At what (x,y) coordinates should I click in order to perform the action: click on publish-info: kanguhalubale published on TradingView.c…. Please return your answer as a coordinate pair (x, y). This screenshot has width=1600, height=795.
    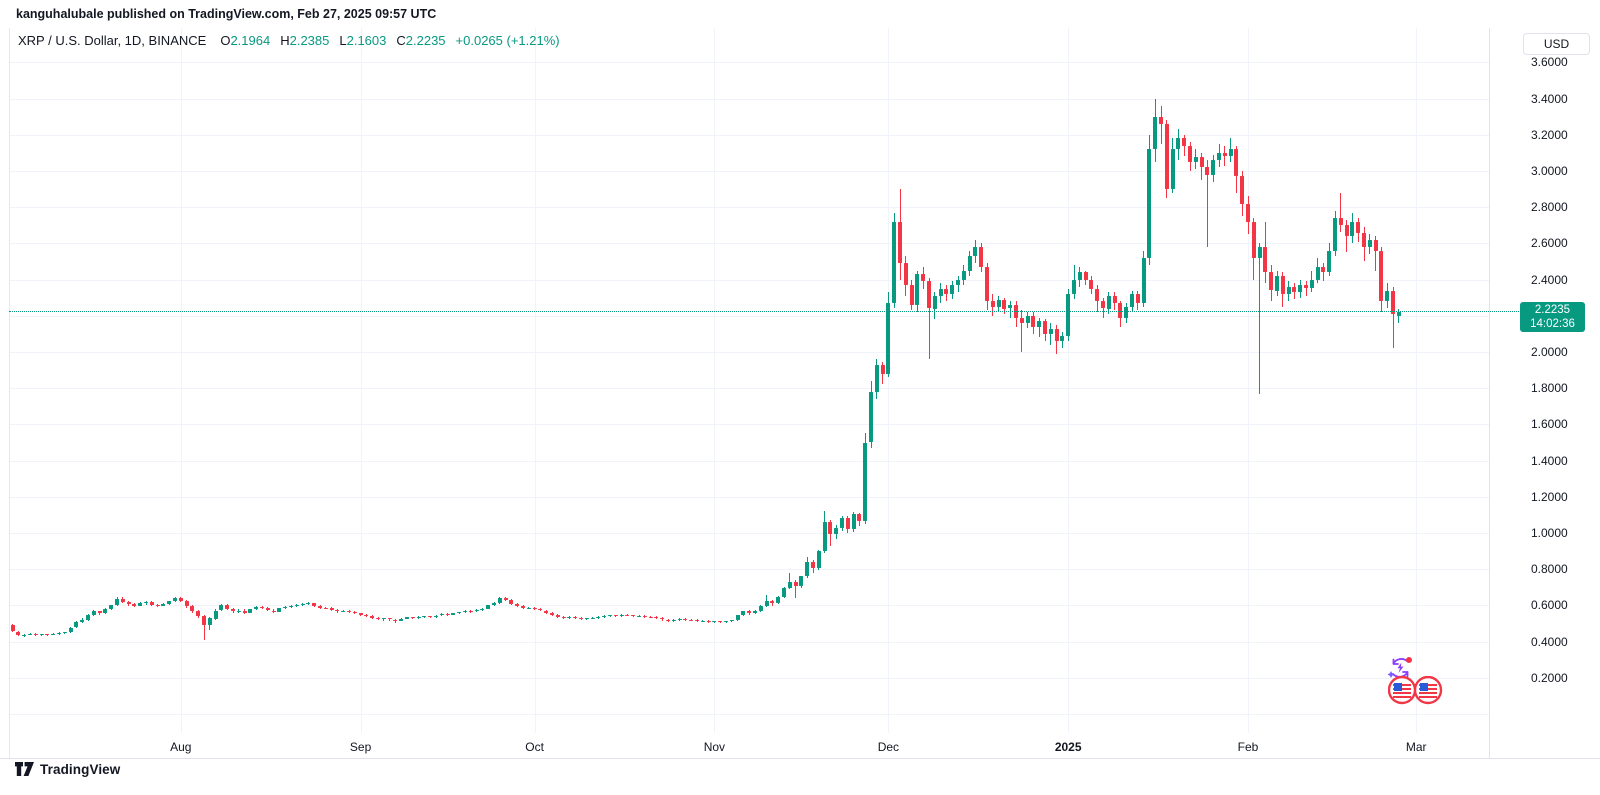
    Looking at the image, I should click on (226, 14).